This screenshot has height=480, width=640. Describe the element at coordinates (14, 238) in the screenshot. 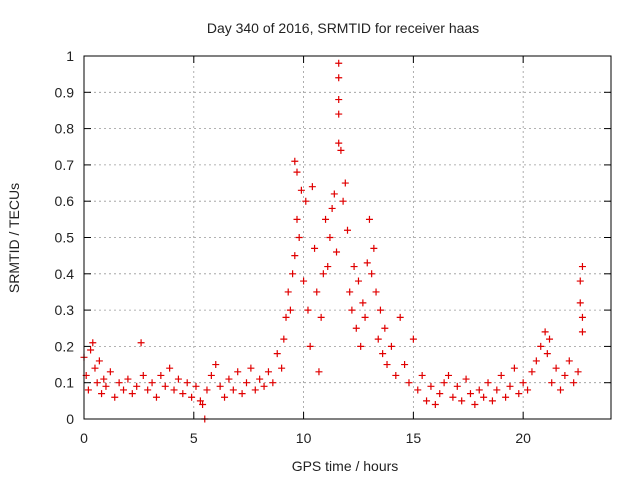

I see `y-axis-title: SRMTID / TECUs` at that location.